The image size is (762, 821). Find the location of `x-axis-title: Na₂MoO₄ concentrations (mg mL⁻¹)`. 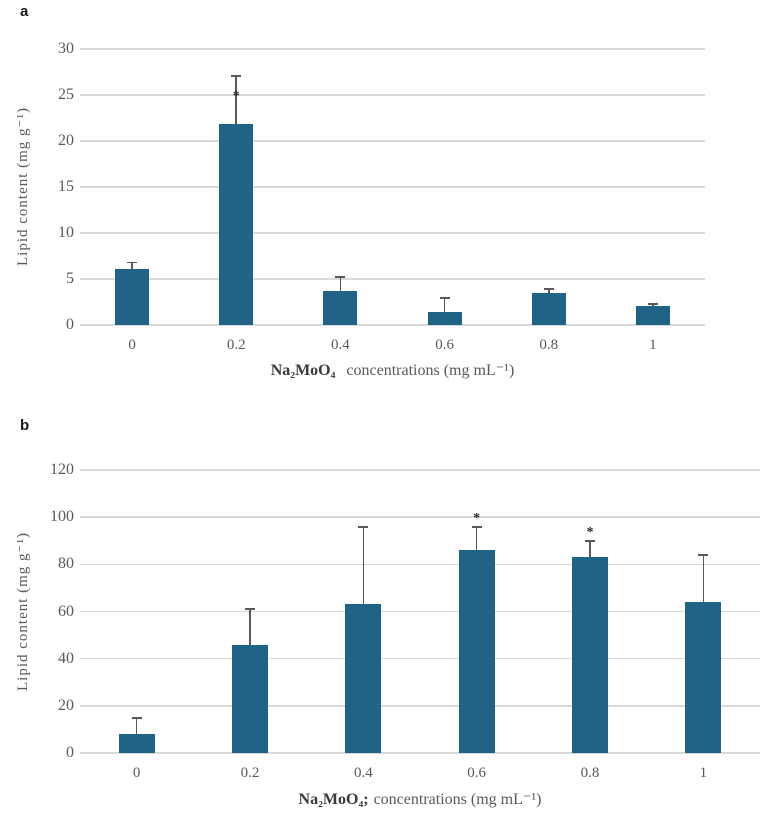

x-axis-title: Na₂MoO₄ concentrations (mg mL⁻¹) is located at coordinates (392, 370).